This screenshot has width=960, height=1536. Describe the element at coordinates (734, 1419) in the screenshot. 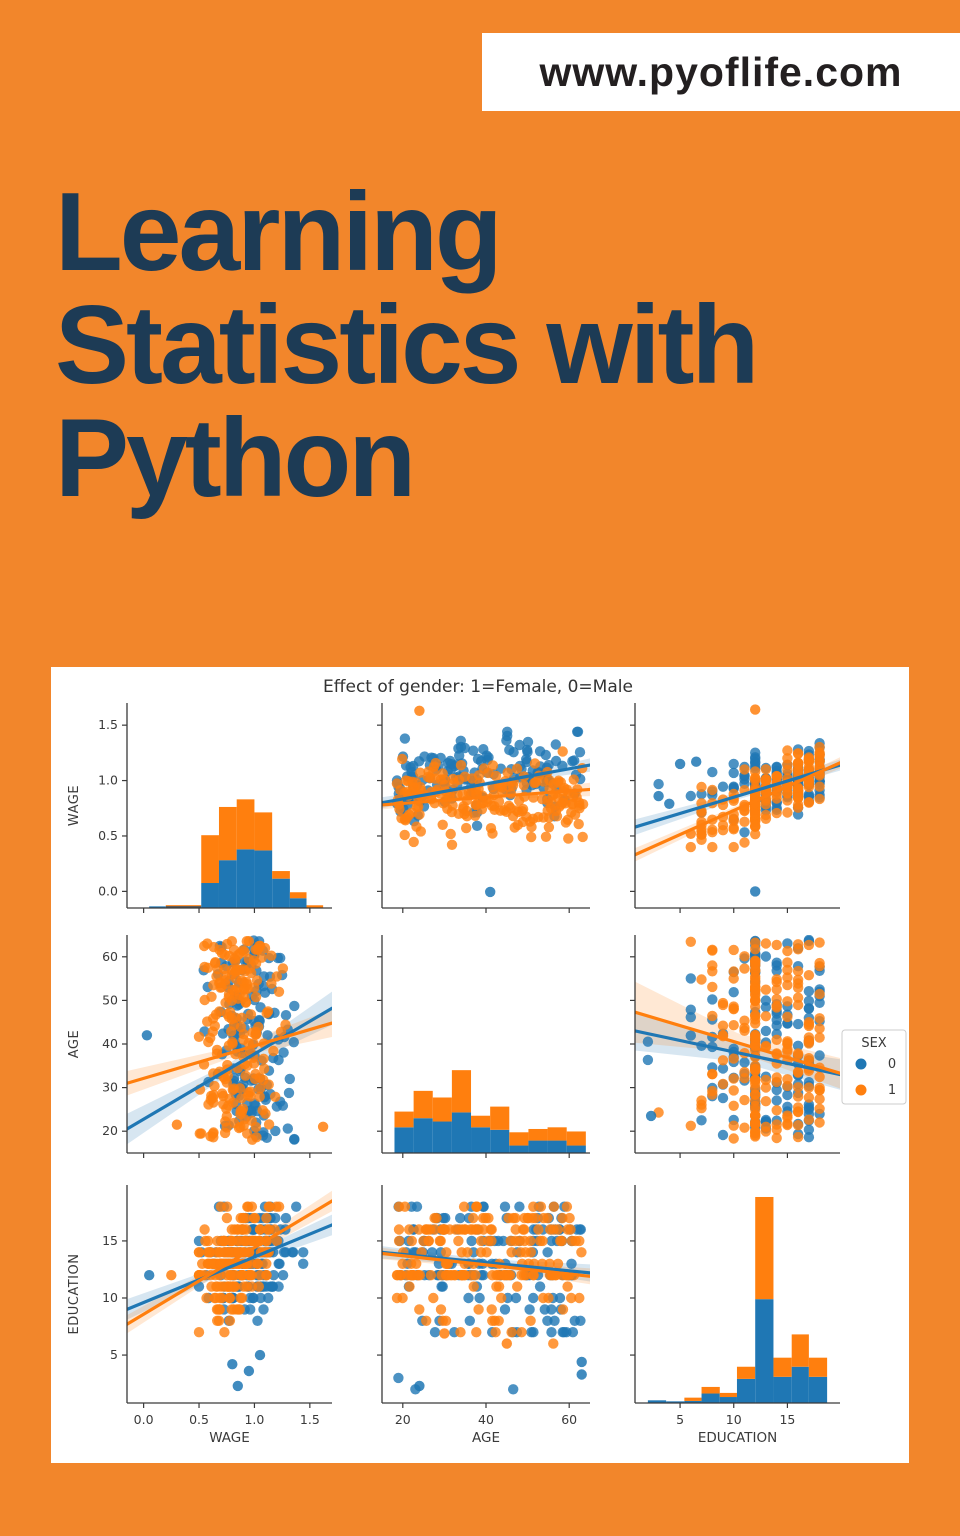

I see `x-tick-label: 10` at that location.